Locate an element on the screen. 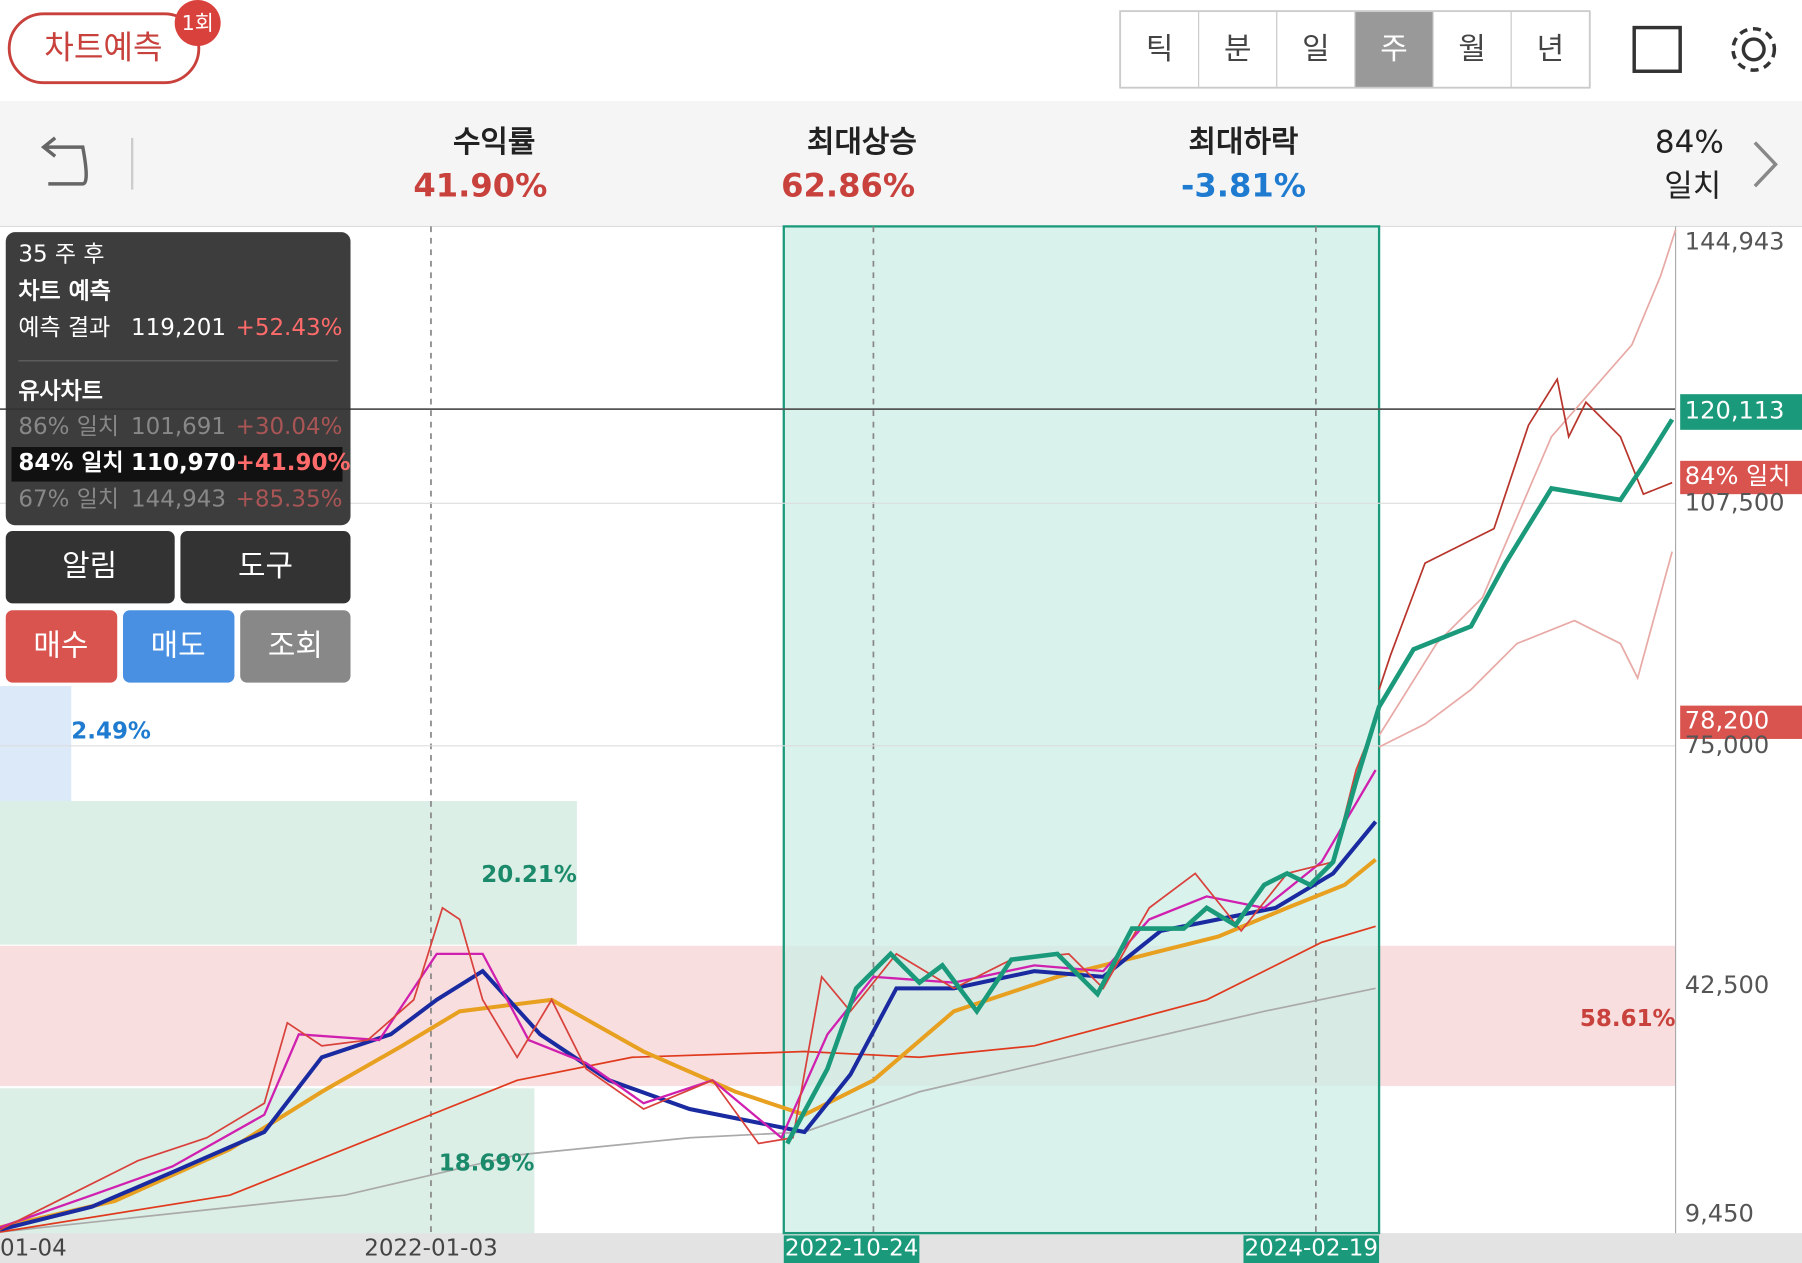 This screenshot has height=1263, width=1802. similar-price: 110,970 is located at coordinates (183, 463).